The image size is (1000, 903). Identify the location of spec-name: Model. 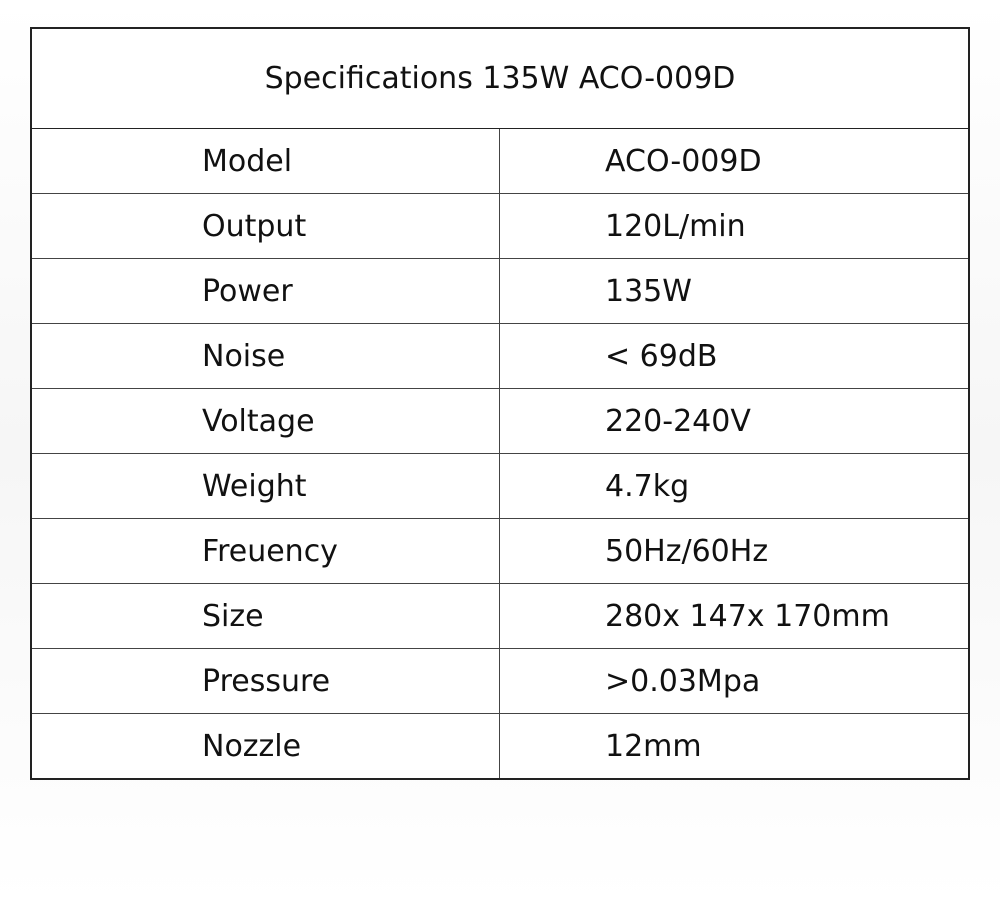
(266, 161).